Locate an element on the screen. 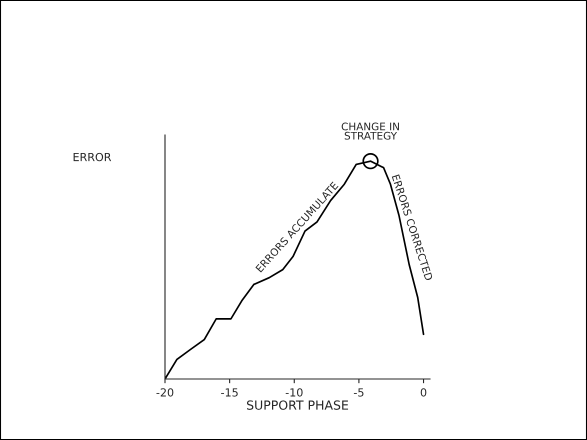  x-tick-label: 0 is located at coordinates (423, 392).